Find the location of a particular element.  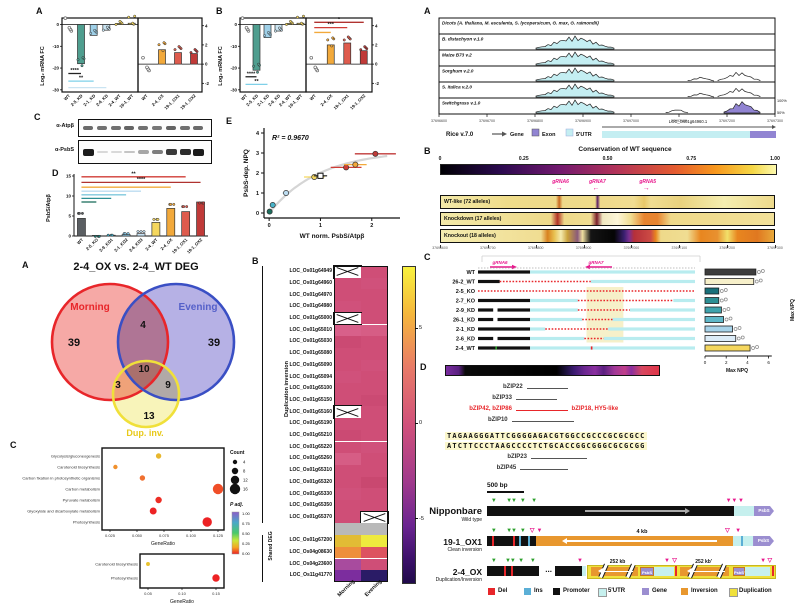

rice-label: Rice v.7.0 is located at coordinates (460, 135).